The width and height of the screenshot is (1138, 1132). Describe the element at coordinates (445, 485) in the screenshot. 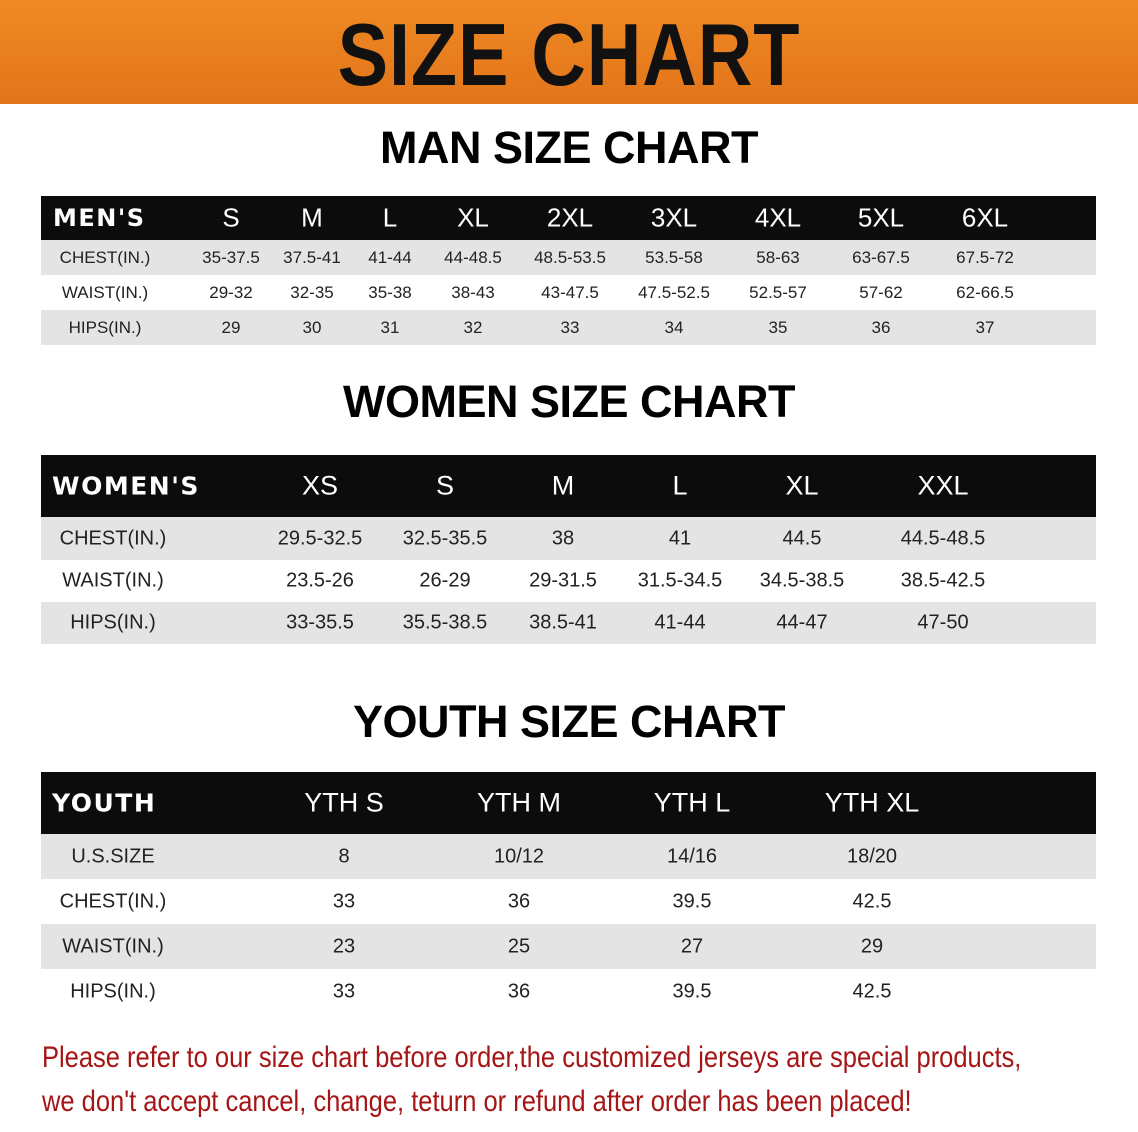

I see `size-column-header: S` at that location.